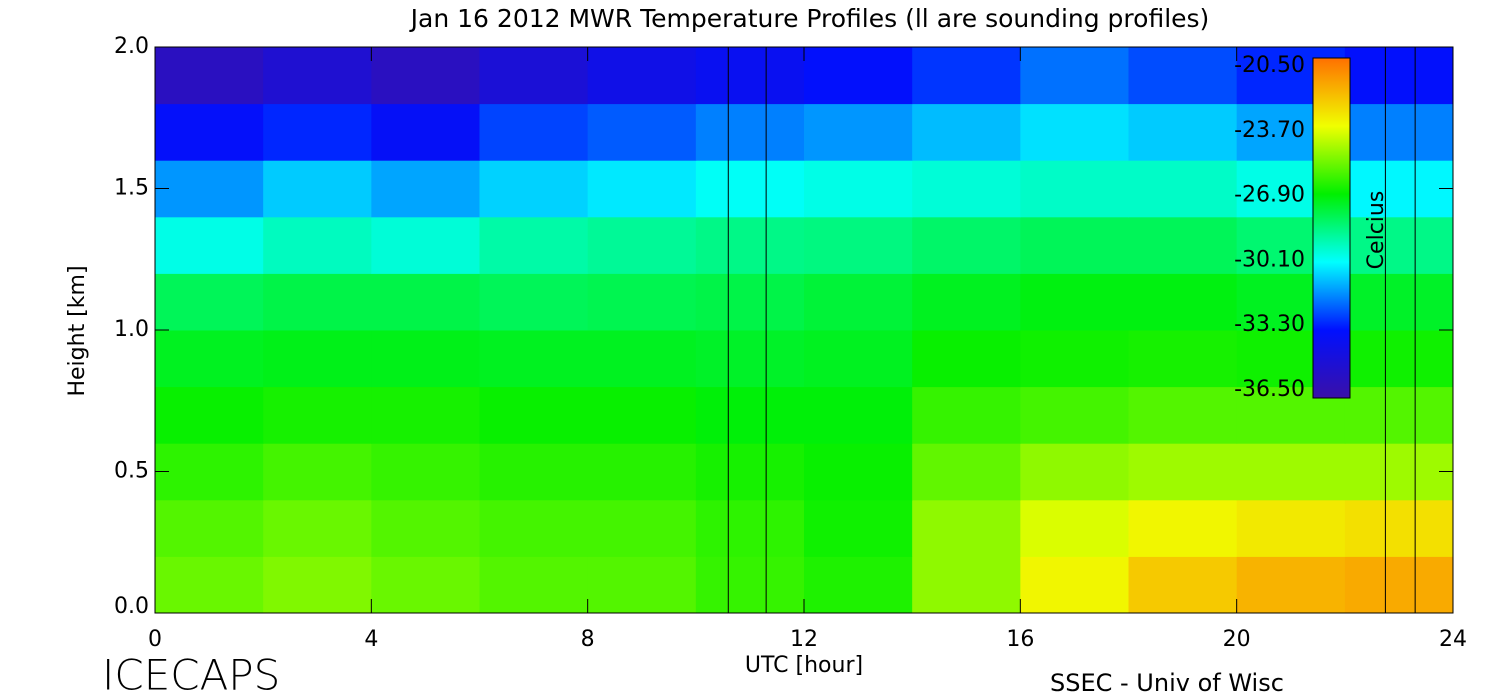  What do you see at coordinates (371, 639) in the screenshot?
I see `x-tick-label: 4` at bounding box center [371, 639].